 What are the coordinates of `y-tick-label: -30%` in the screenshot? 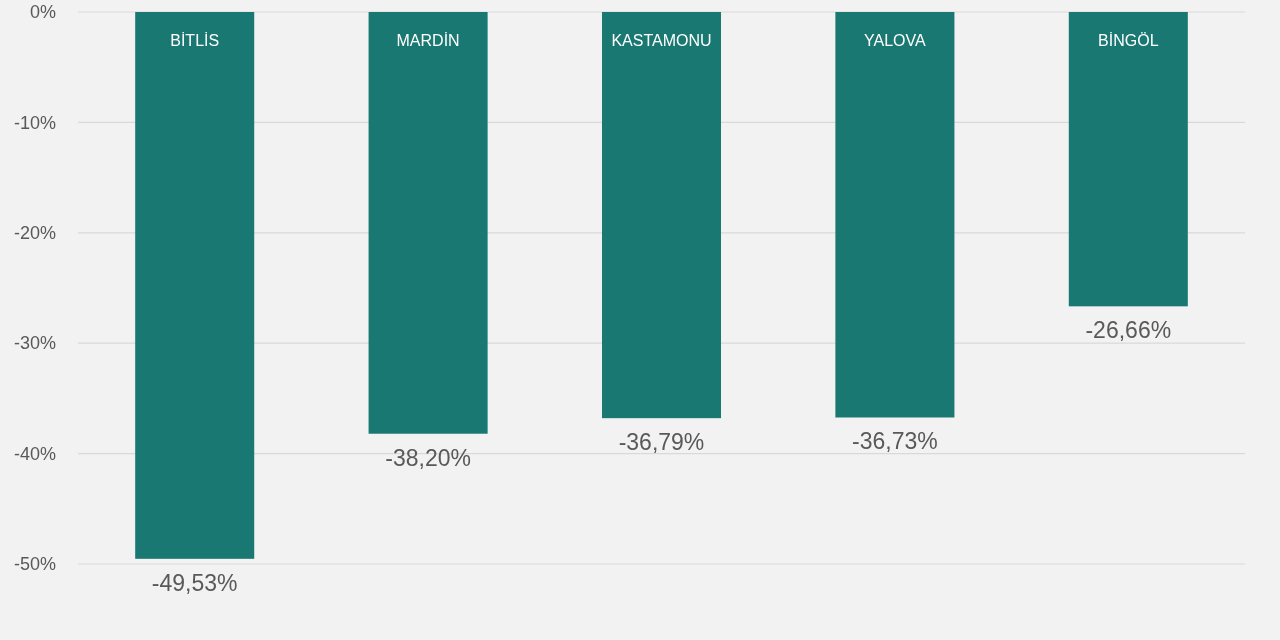 It's located at (34, 343).